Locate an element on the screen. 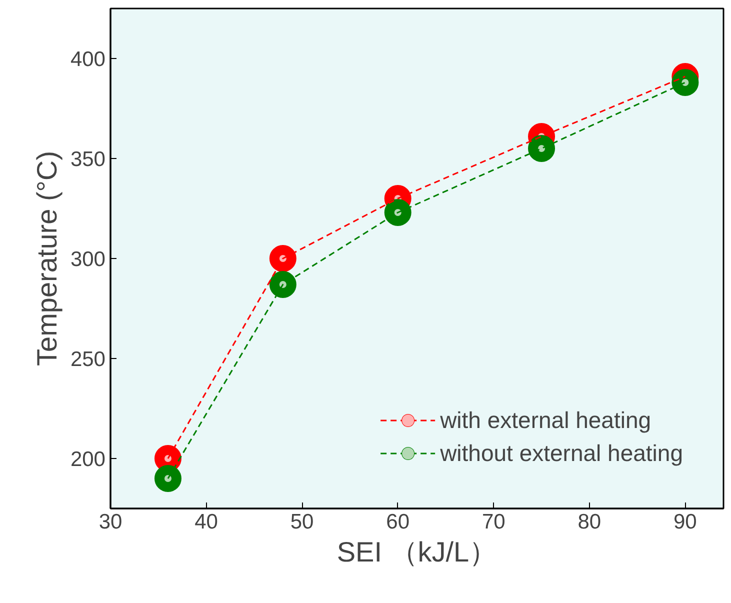 The image size is (731, 603). y-tick-label: 300 is located at coordinates (88, 259).